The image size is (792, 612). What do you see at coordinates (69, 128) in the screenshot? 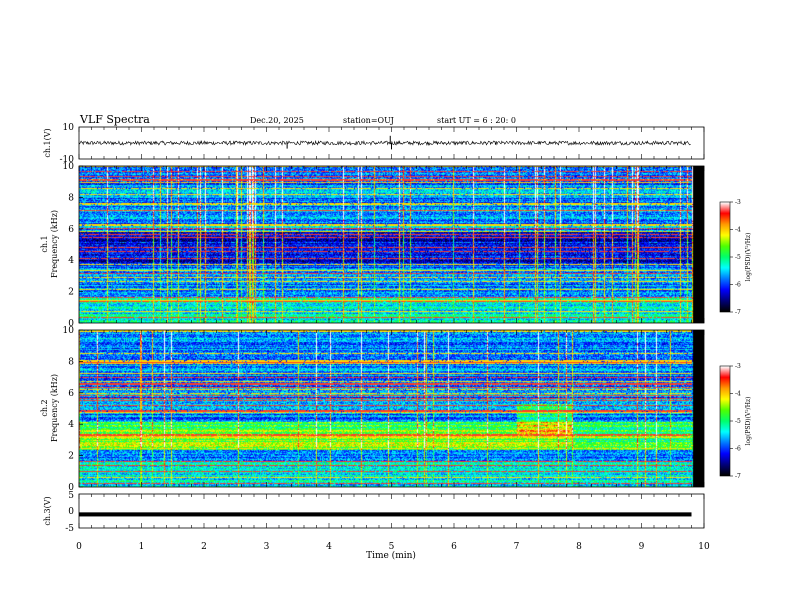
I see `ch1-ytick-top: 10` at bounding box center [69, 128].